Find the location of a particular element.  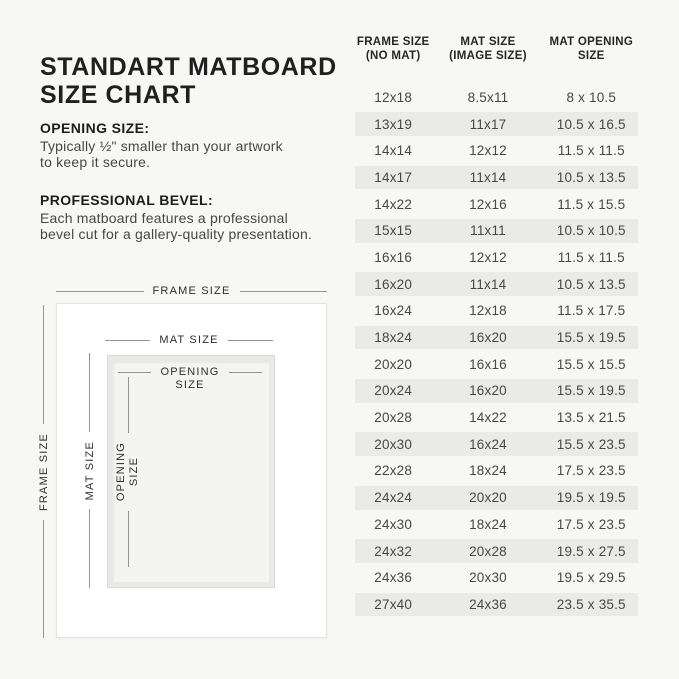

mat-size-label-horizontal: MAT SIZE is located at coordinates (189, 340).